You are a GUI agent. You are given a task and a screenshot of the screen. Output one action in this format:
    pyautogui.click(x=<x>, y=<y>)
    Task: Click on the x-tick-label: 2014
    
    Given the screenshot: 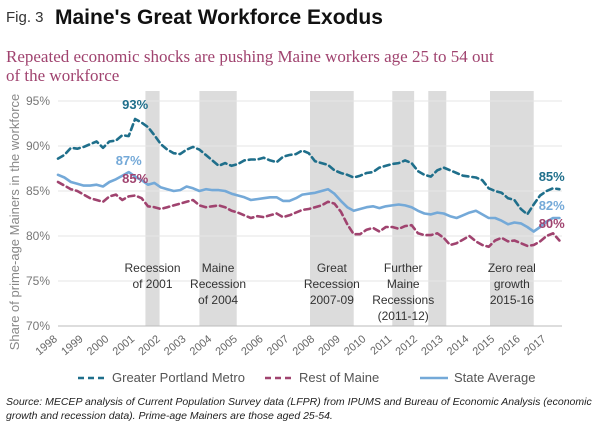 What is the action you would take?
    pyautogui.click(x=458, y=345)
    